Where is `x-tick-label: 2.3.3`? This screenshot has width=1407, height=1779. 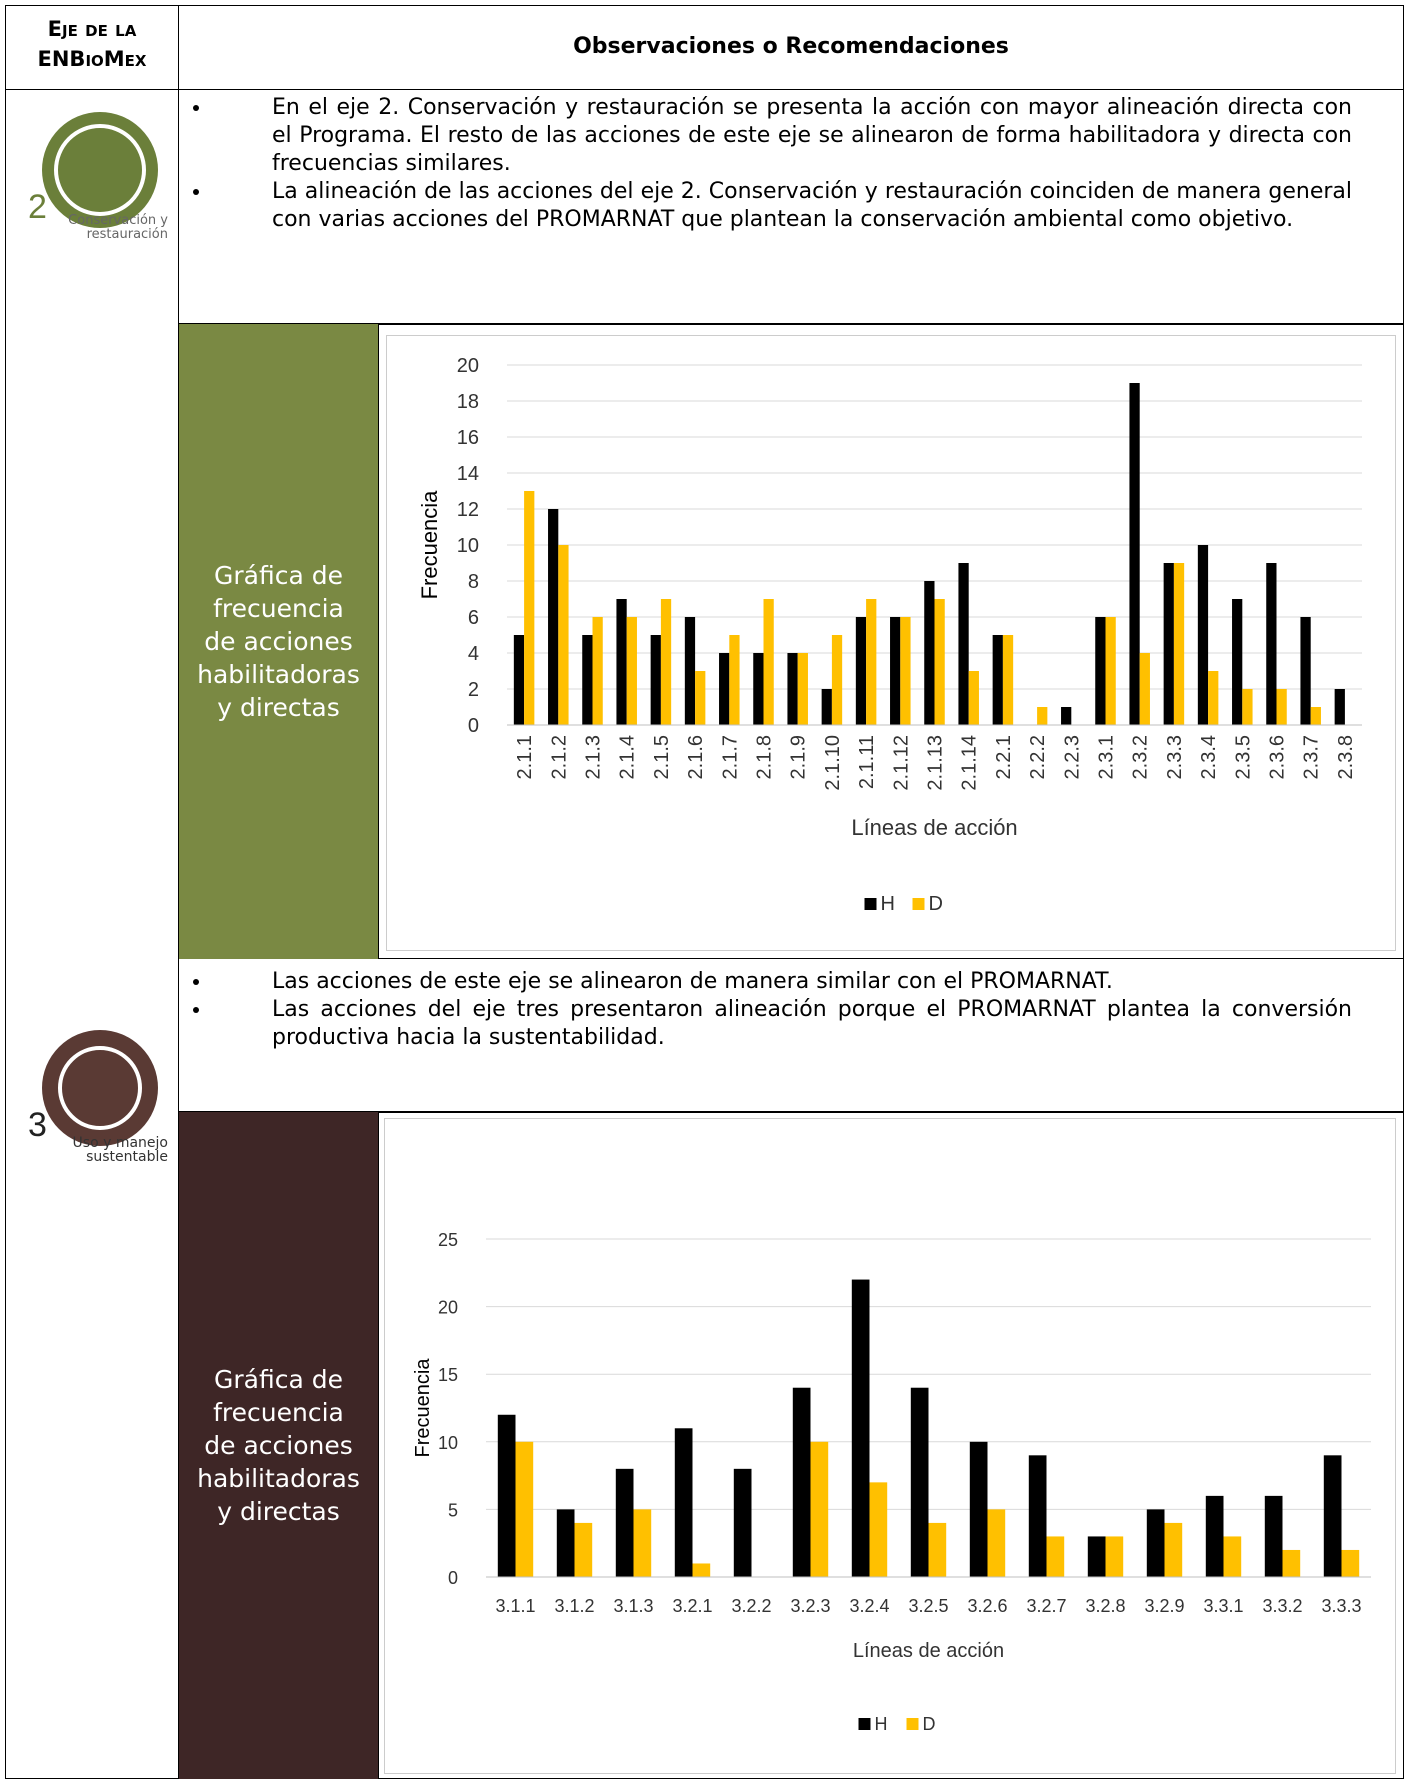 x-tick-label: 2.3.3 is located at coordinates (1175, 757).